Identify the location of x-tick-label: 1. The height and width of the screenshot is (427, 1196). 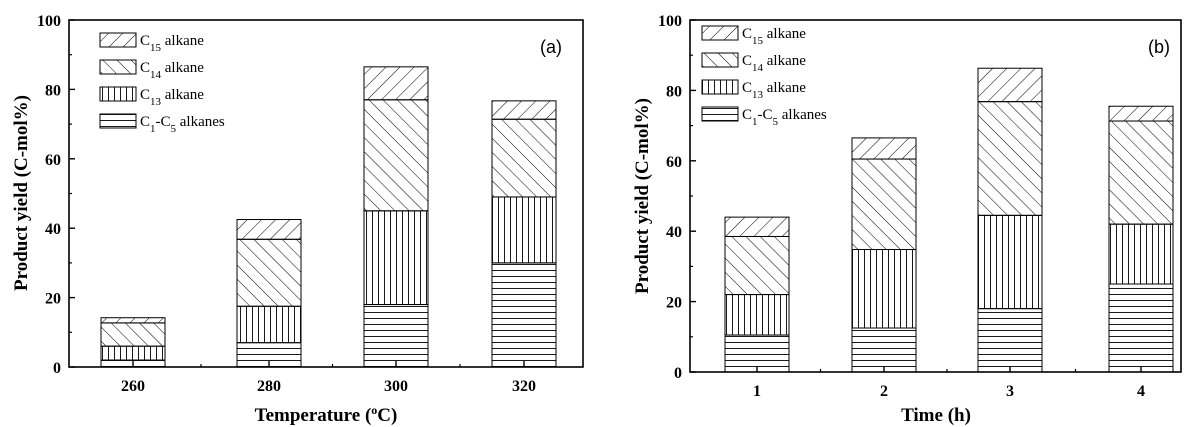
(757, 391).